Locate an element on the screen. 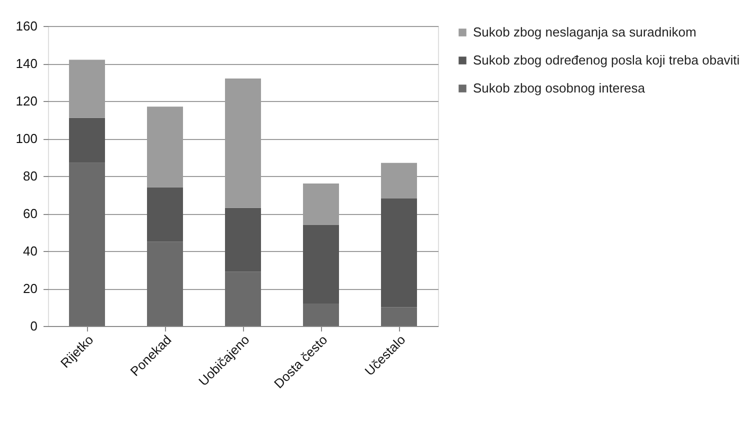  y-tick-label: 140 is located at coordinates (27, 63).